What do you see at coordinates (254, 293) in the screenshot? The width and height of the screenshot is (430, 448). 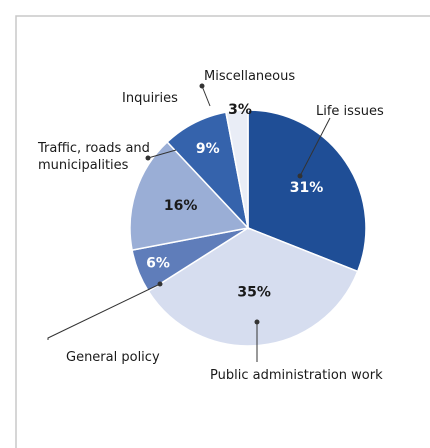 I see `value-label: 35%` at bounding box center [254, 293].